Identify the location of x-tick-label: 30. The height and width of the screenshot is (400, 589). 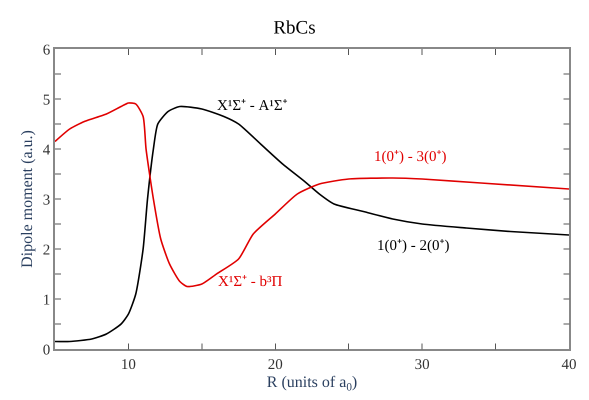
(422, 364).